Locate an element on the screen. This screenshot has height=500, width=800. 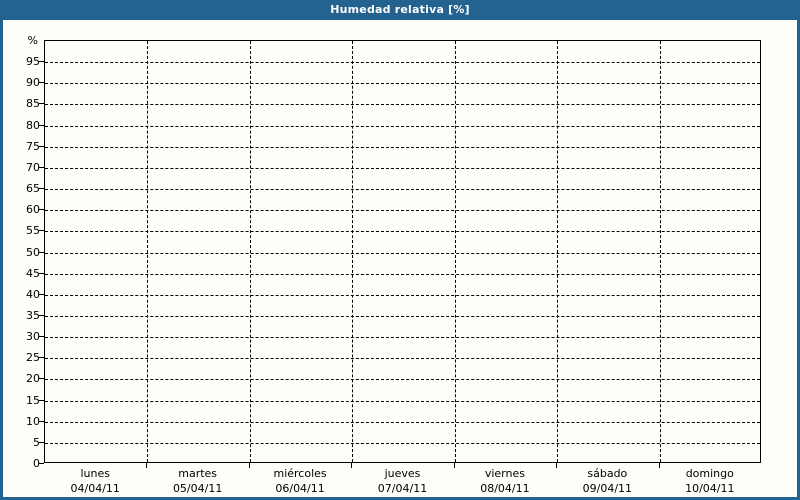
x-axis-day-date: 04/04/11 is located at coordinates (95, 488).